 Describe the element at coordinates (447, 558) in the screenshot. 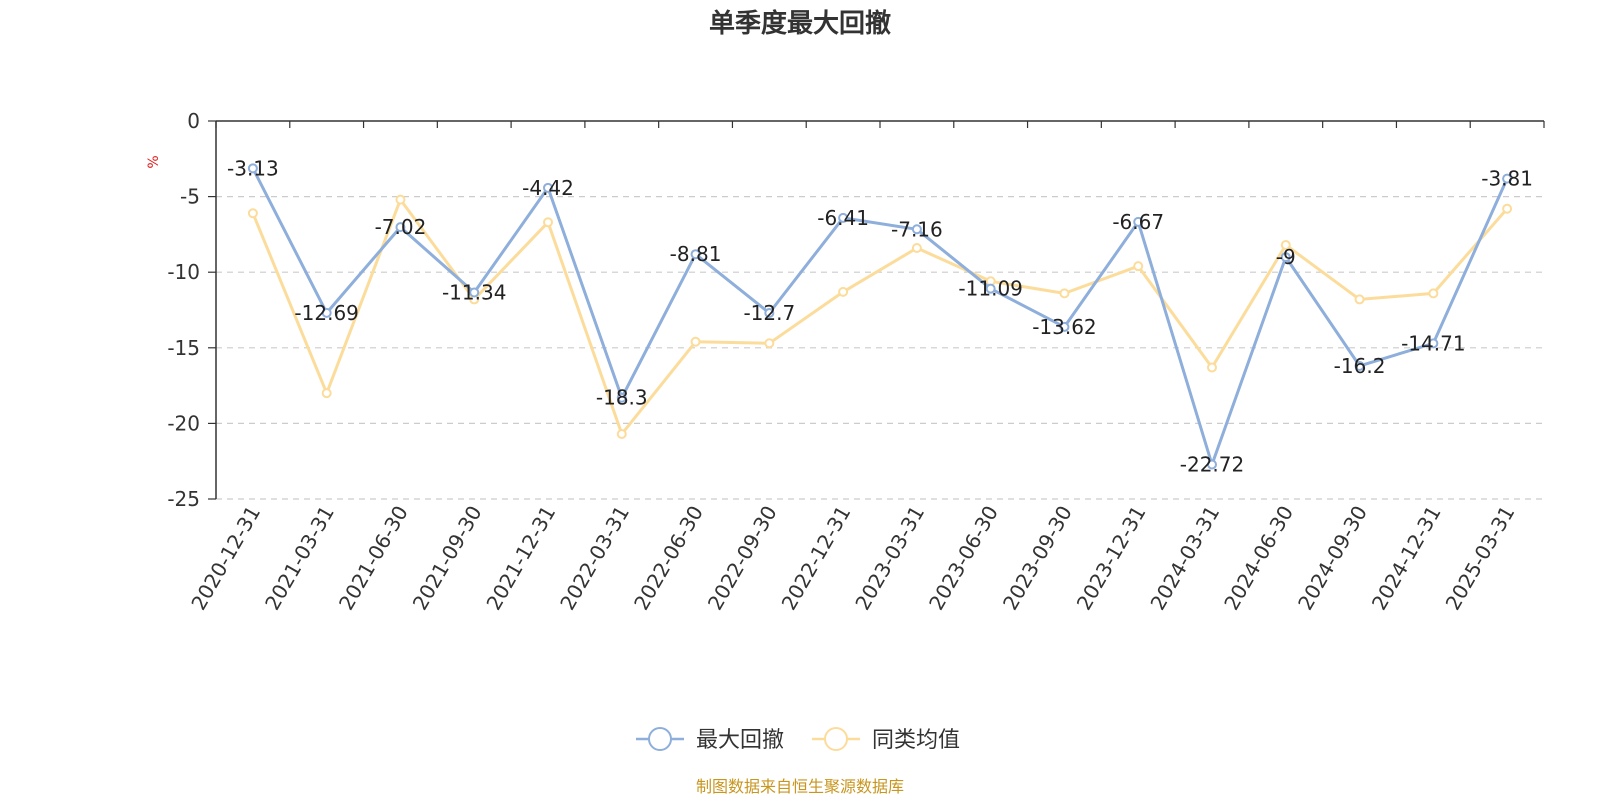

I see `x-tick-label: 2021-09-30` at that location.